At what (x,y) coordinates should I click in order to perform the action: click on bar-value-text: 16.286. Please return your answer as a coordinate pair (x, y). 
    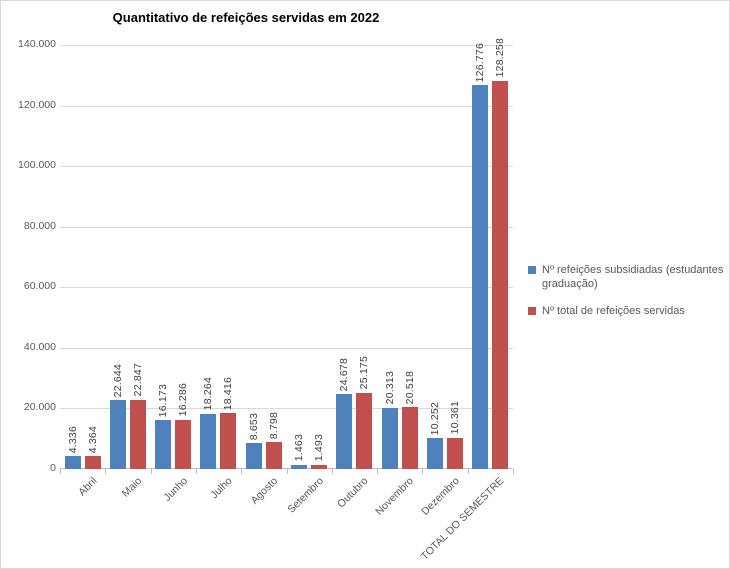
    Looking at the image, I should click on (183, 400).